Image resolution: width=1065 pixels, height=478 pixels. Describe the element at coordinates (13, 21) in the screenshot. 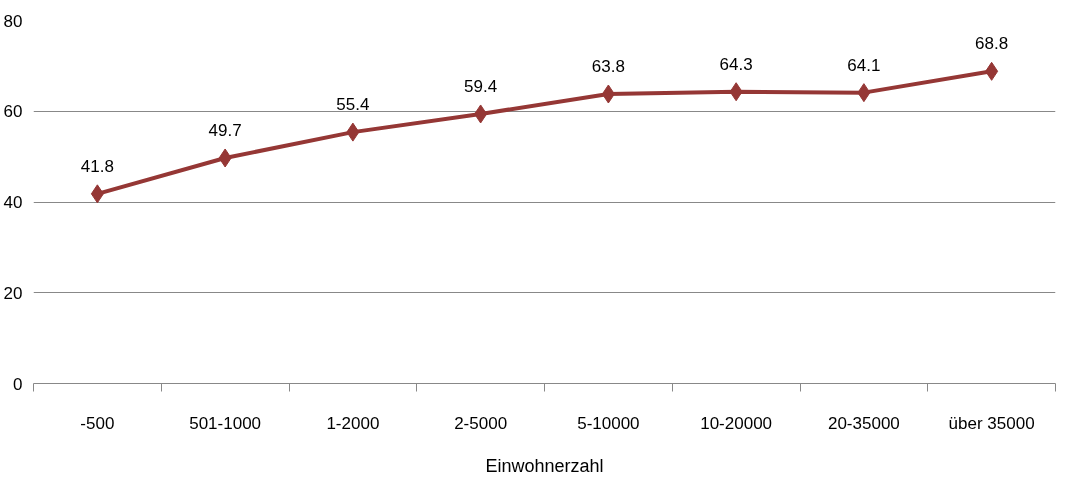

I see `y-tick-label: 80` at that location.